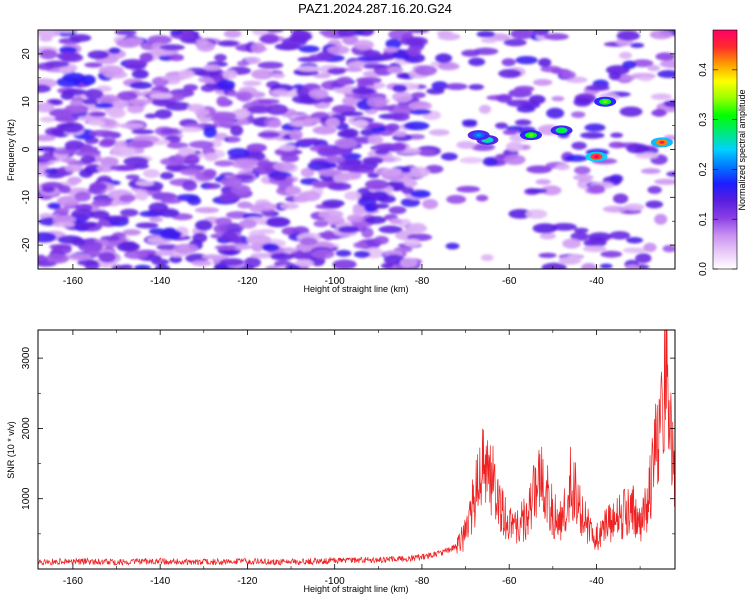 This screenshot has height=600, width=750. I want to click on snr-y-axis-label: SNR (10 * v/v), so click(11, 450).